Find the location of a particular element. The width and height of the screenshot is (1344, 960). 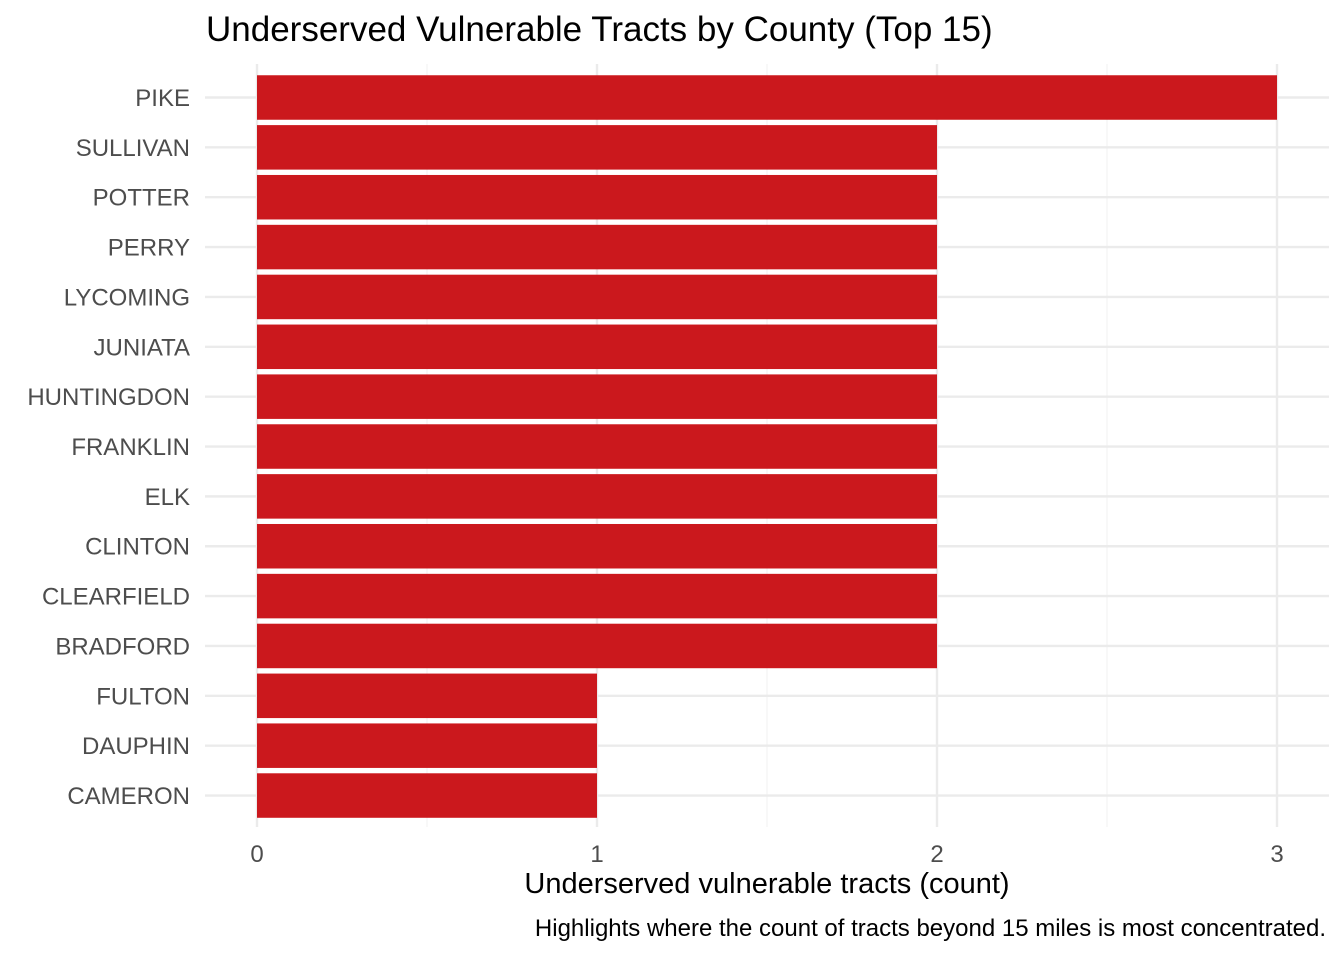

y-tick-label: CAMERON is located at coordinates (128, 796).